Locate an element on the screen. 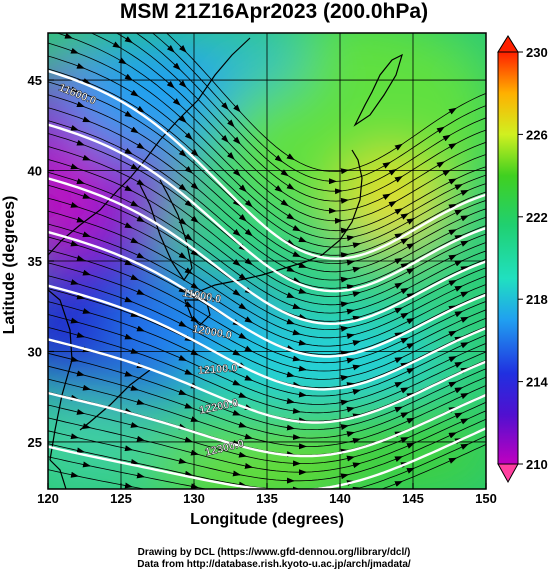  colorbar-tick-label-214: 214 is located at coordinates (537, 382).